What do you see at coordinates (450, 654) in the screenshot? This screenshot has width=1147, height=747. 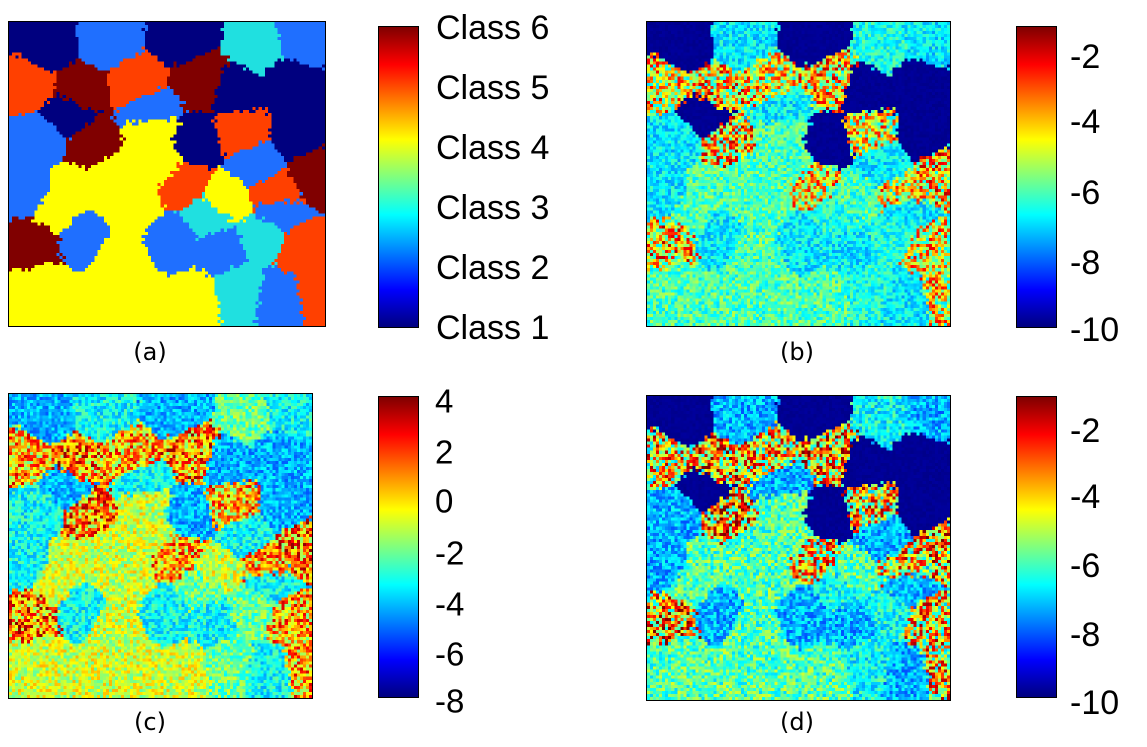 I see `colorbar-c-tick-label: -6` at bounding box center [450, 654].